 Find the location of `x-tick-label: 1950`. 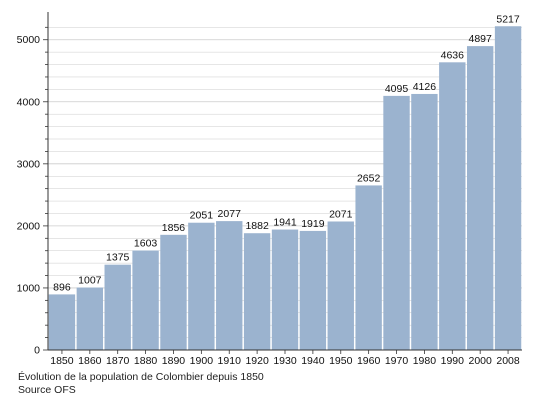

x-tick-label: 1950 is located at coordinates (341, 361).